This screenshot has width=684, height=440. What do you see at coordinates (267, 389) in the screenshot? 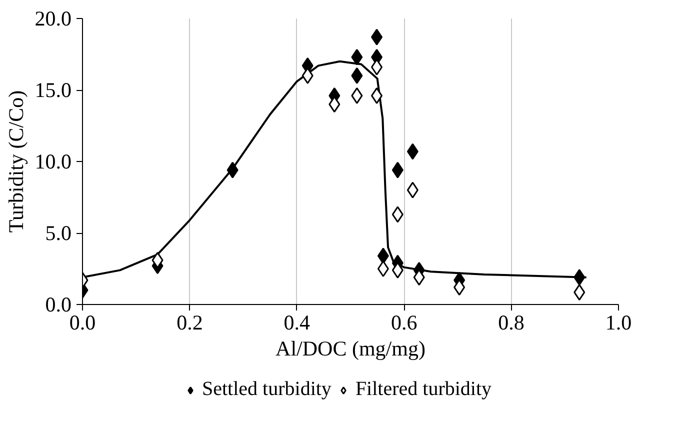
I see `legend-label: Settled turbidity` at bounding box center [267, 389].